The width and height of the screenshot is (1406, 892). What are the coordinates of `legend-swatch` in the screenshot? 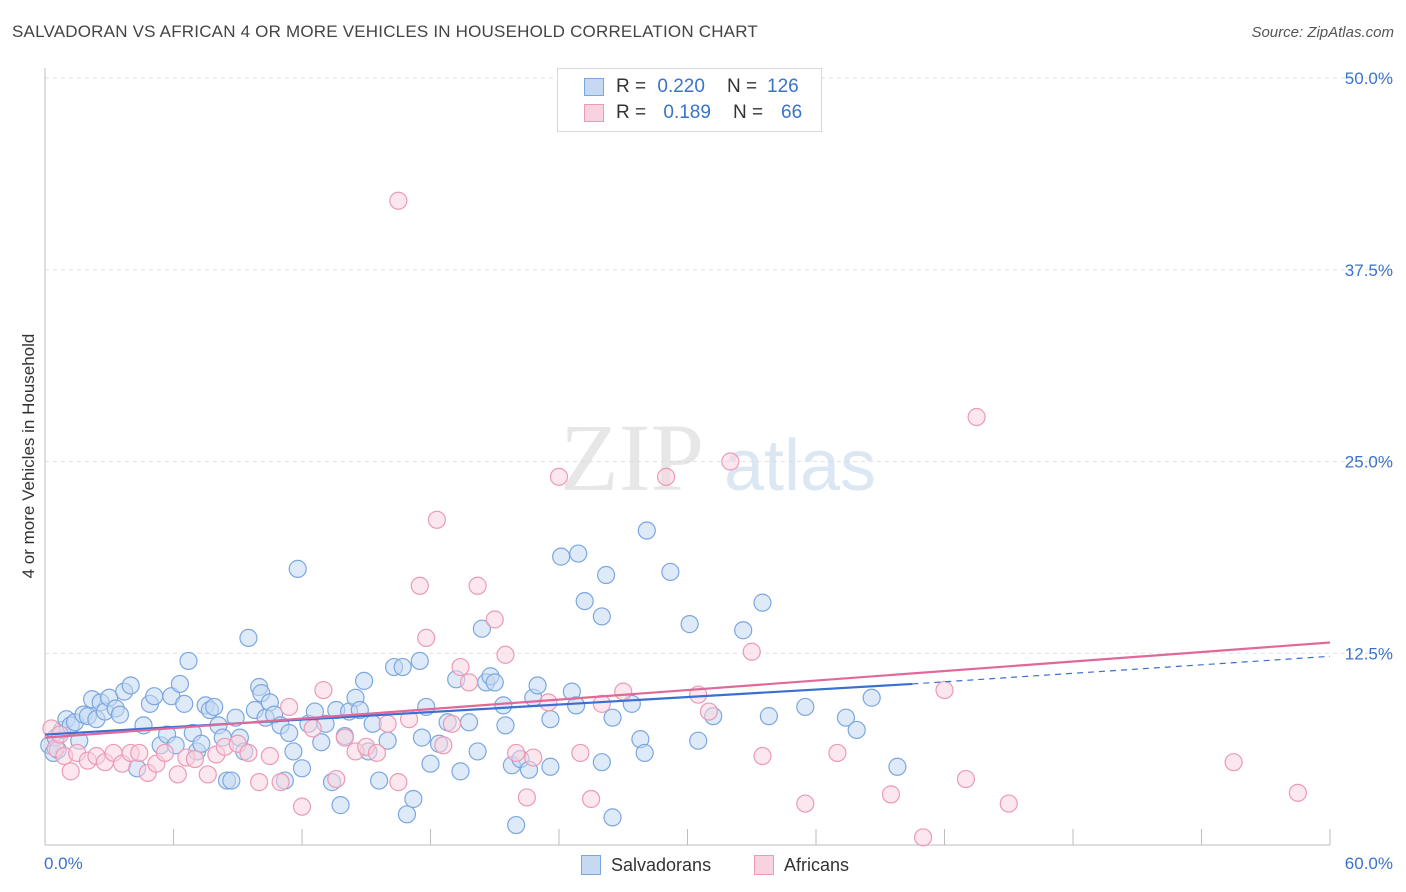 It's located at (764, 865).